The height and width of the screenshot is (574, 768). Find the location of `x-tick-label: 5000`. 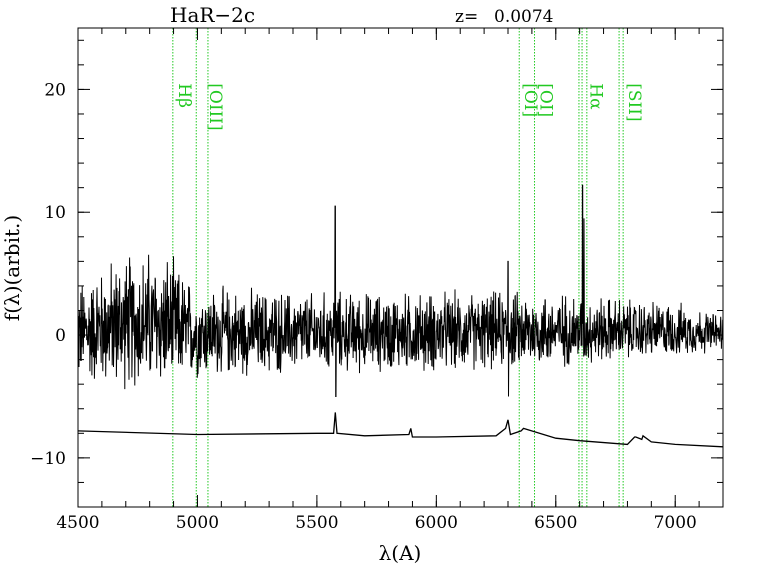

x-tick-label: 5000 is located at coordinates (197, 523).